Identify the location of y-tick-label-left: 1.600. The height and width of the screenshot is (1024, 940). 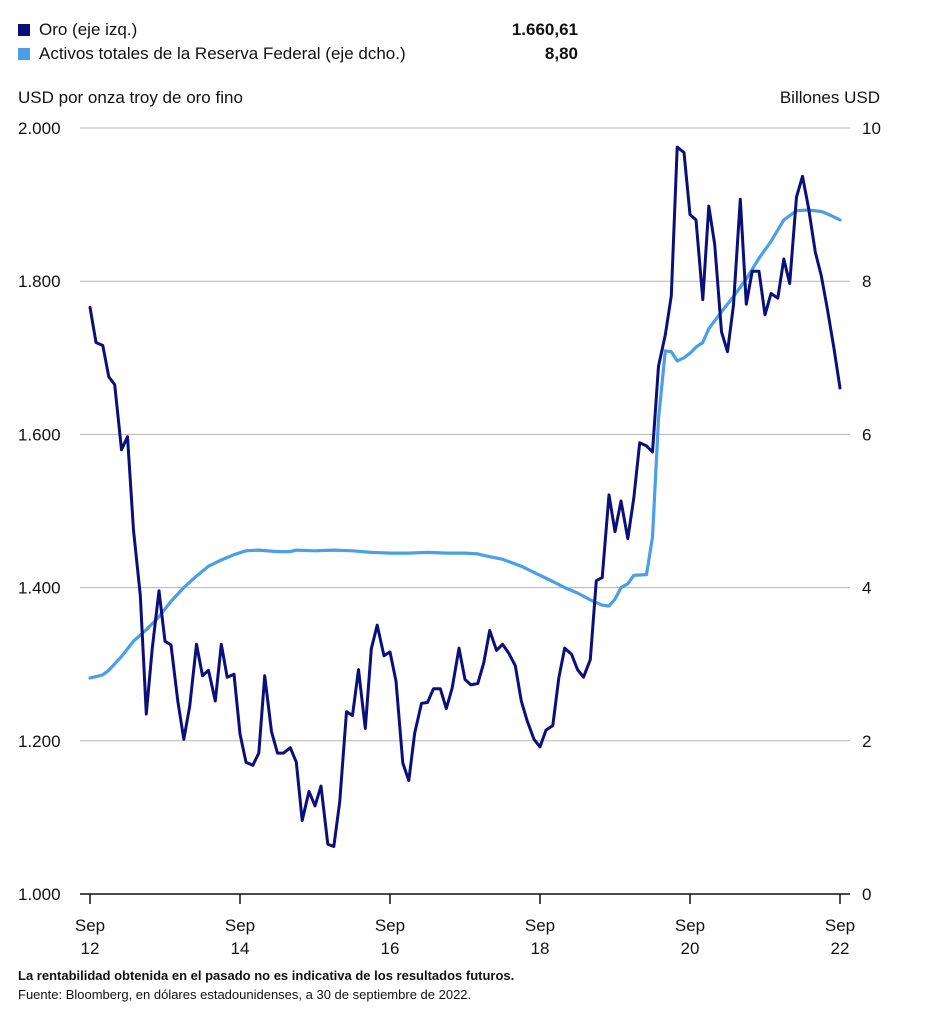
(39, 434).